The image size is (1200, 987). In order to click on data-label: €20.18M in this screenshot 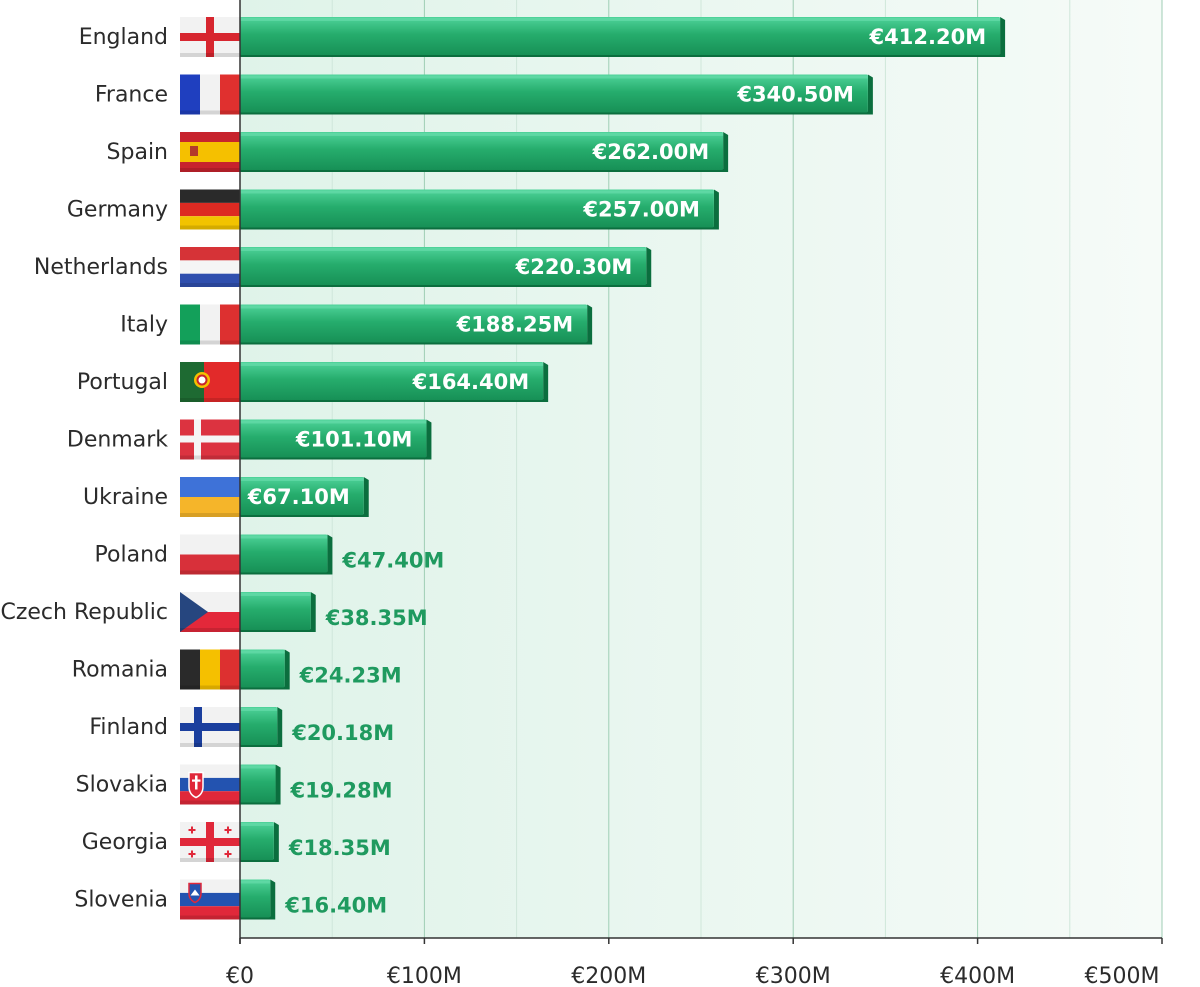, I will do `click(342, 733)`.